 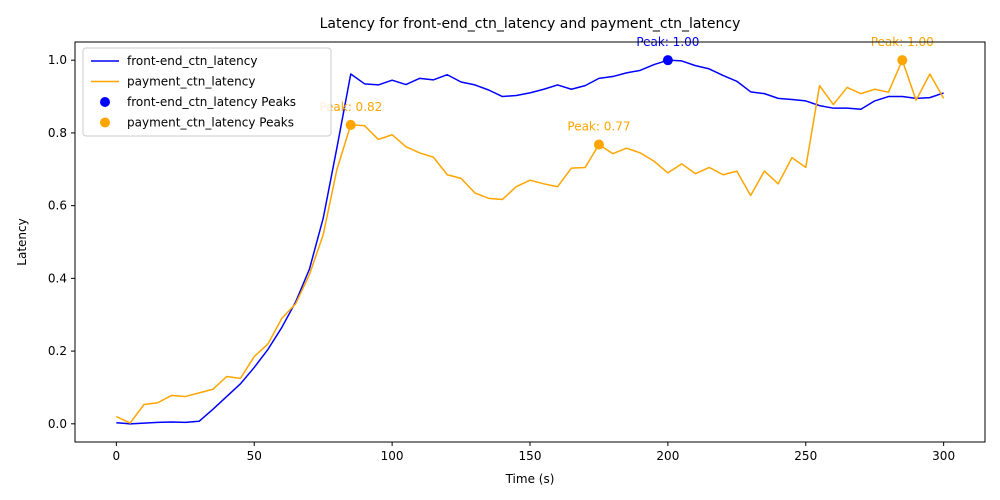 I want to click on legend-label: payment_ctn_latency, so click(x=191, y=82).